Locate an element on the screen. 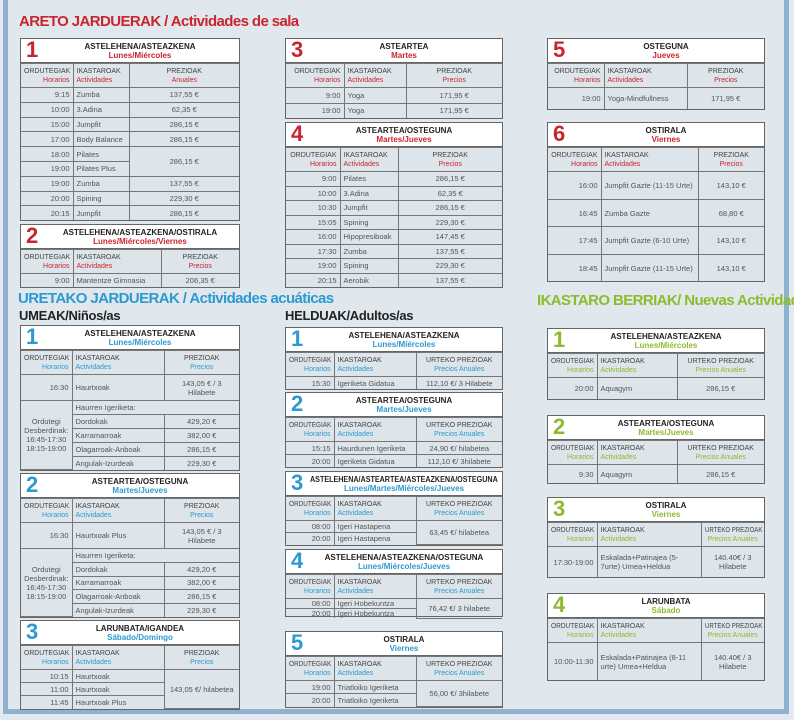  column-header-eu: PREZIOAK is located at coordinates (731, 155).